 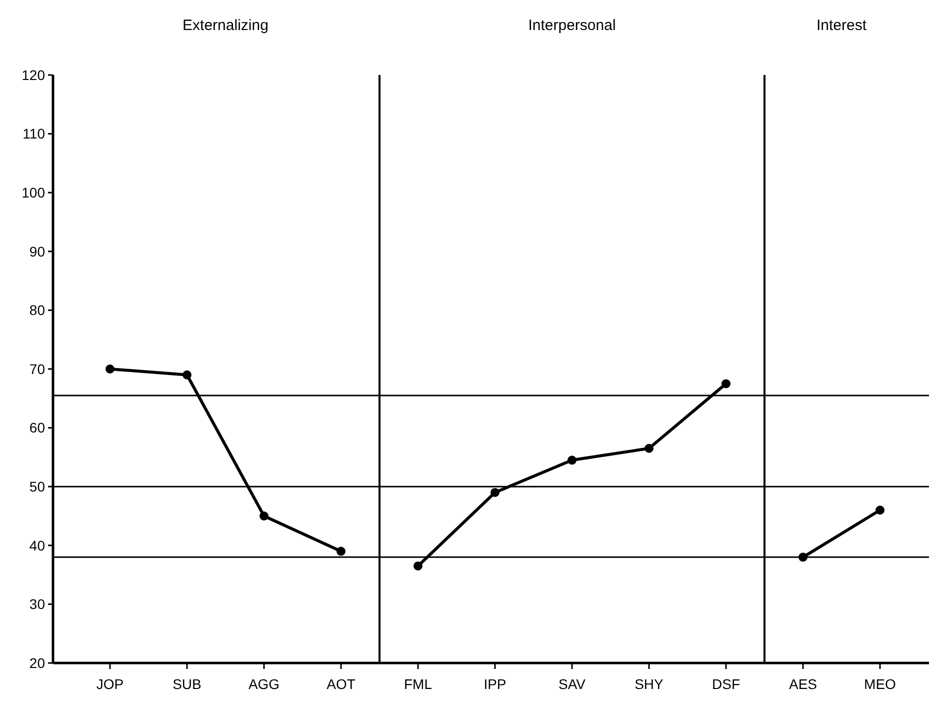 I want to click on x-tick-label: SUB, so click(x=187, y=684).